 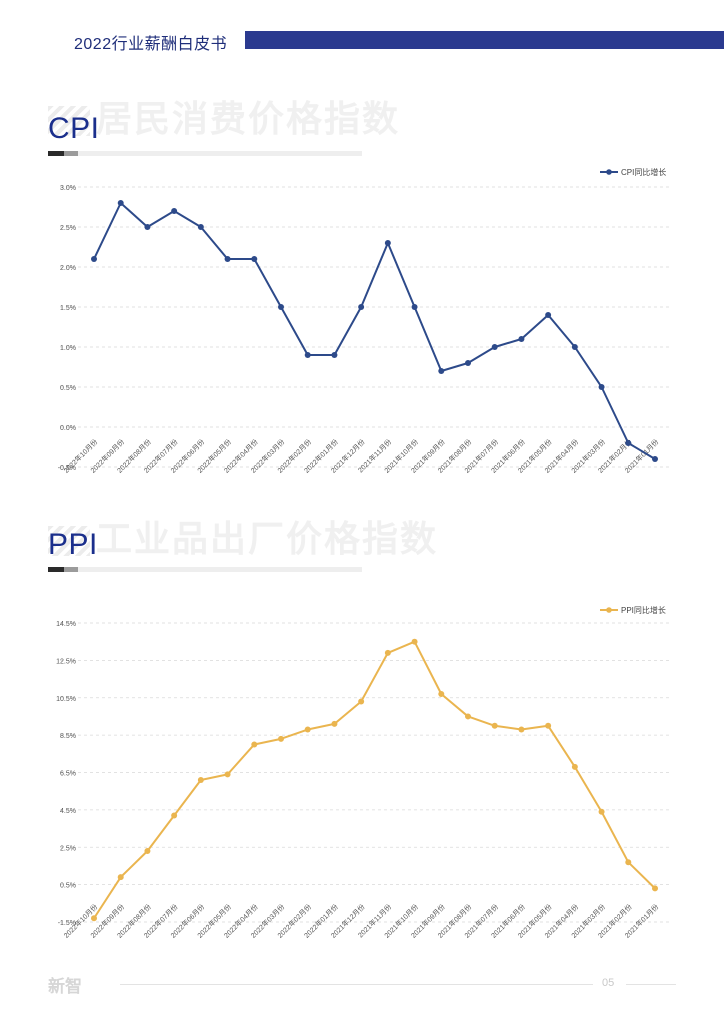 What do you see at coordinates (68, 736) in the screenshot?
I see `y-tick-label: 8.5%` at bounding box center [68, 736].